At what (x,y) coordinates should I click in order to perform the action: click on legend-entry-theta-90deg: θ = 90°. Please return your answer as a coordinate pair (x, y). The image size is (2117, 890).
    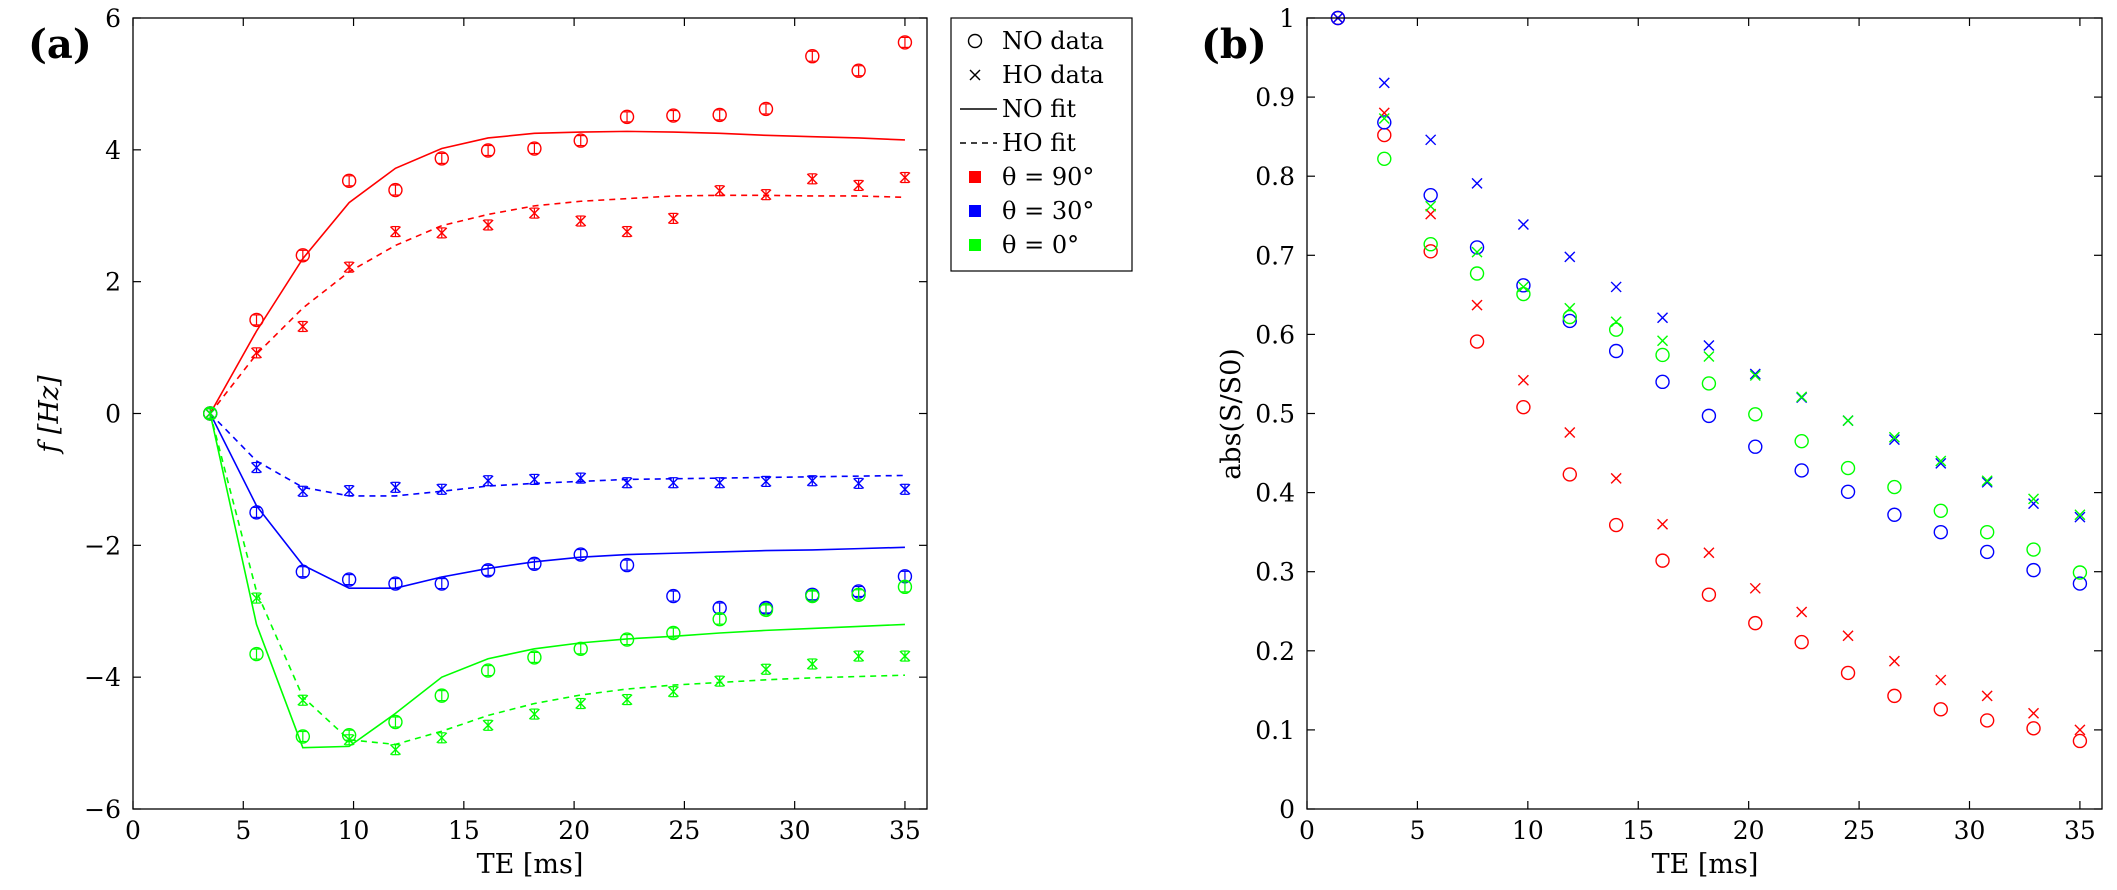
    Looking at the image, I should click on (1031, 177).